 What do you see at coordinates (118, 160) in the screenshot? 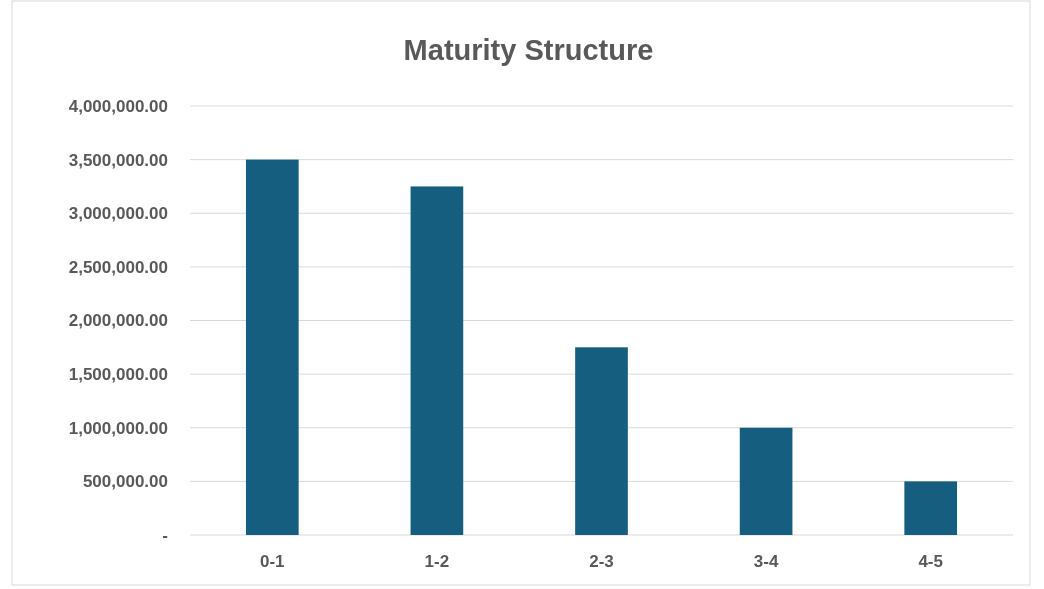
I see `y-tick-label: 3,500,000.00` at bounding box center [118, 160].